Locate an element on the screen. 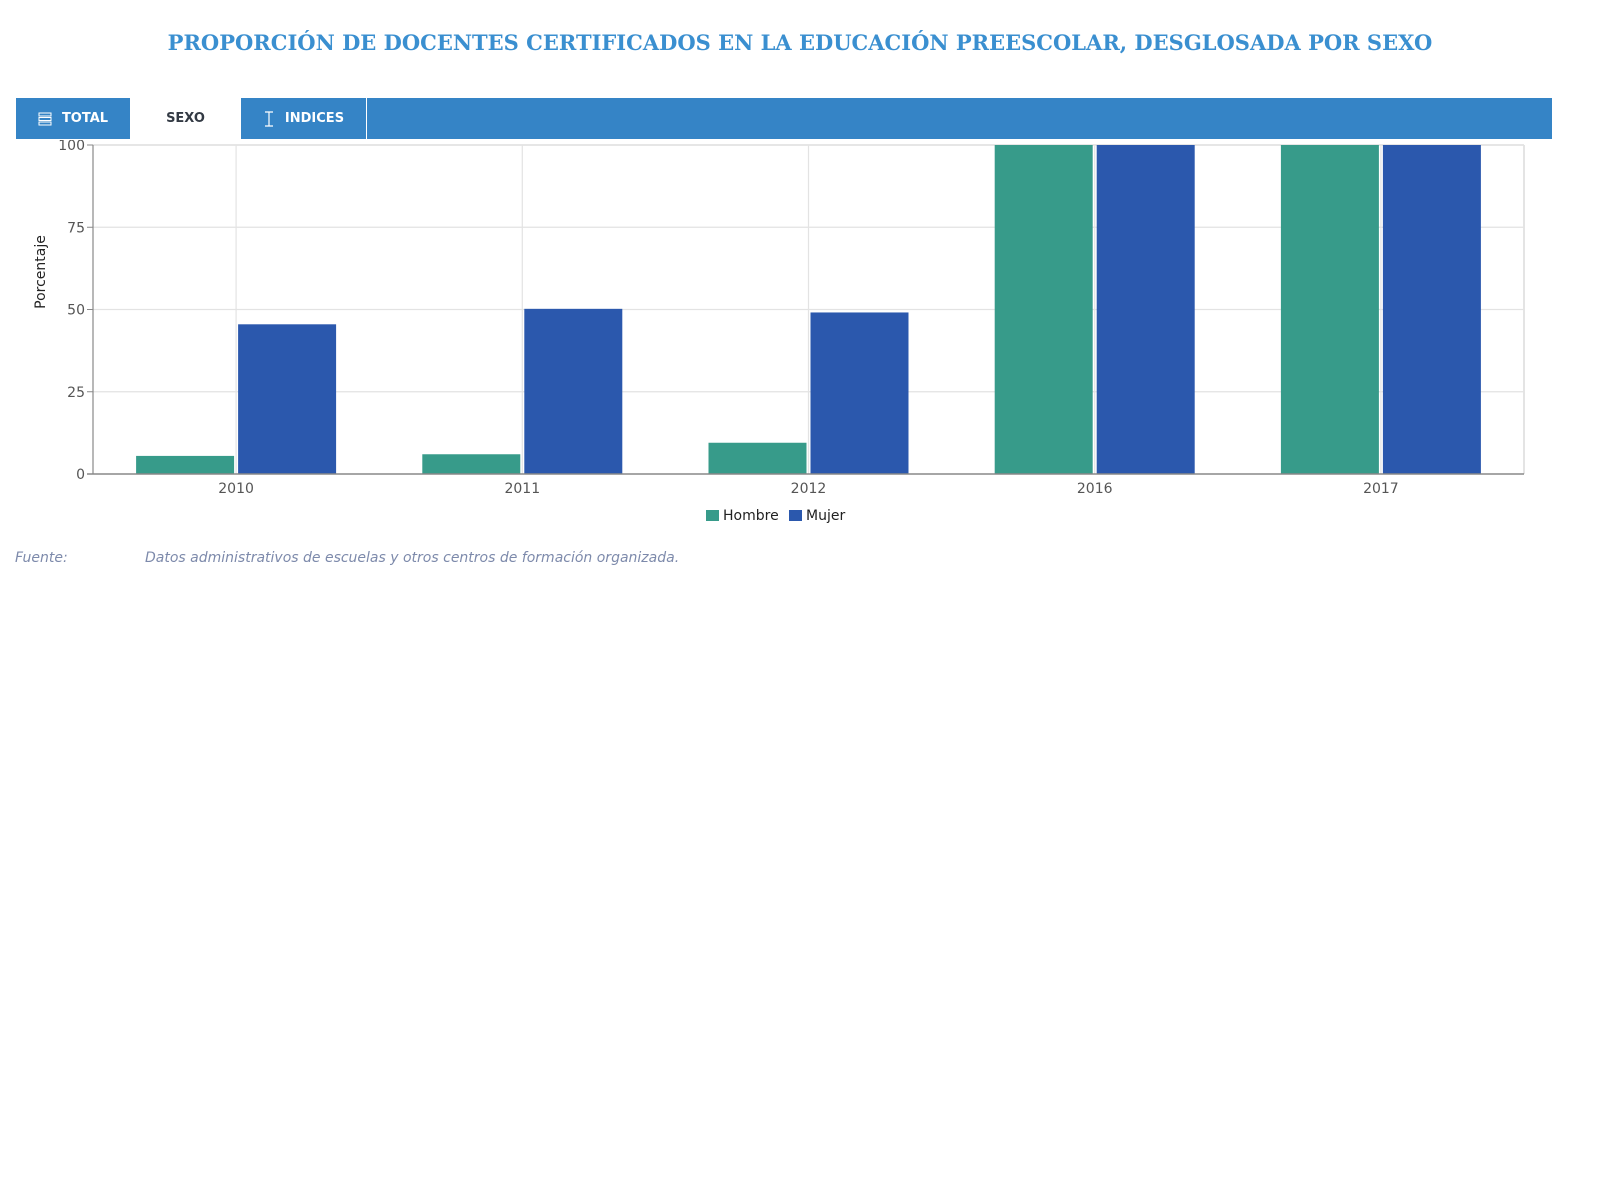 The width and height of the screenshot is (1600, 1200). bar-mujer-2012 is located at coordinates (859, 393).